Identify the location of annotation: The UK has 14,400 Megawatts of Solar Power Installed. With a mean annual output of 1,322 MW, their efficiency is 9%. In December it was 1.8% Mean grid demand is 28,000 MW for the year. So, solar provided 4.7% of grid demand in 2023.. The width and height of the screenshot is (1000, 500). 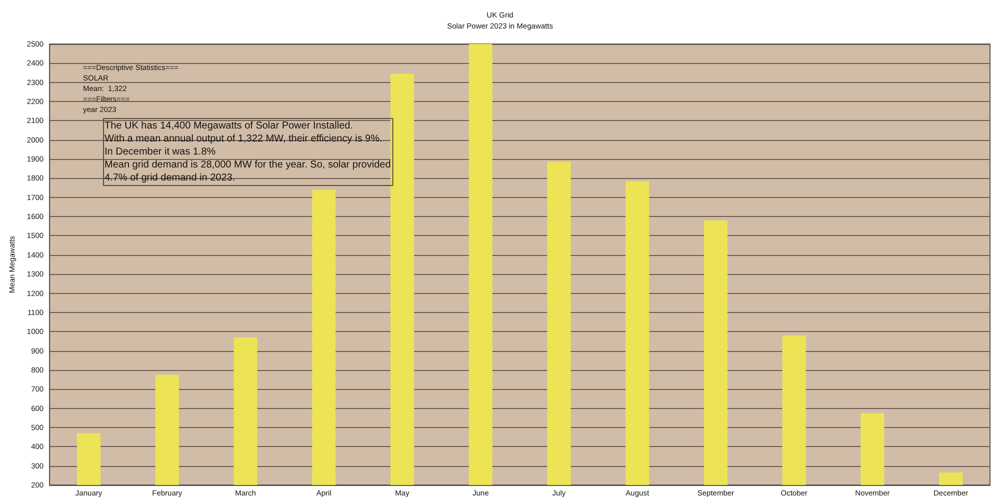
(247, 152).